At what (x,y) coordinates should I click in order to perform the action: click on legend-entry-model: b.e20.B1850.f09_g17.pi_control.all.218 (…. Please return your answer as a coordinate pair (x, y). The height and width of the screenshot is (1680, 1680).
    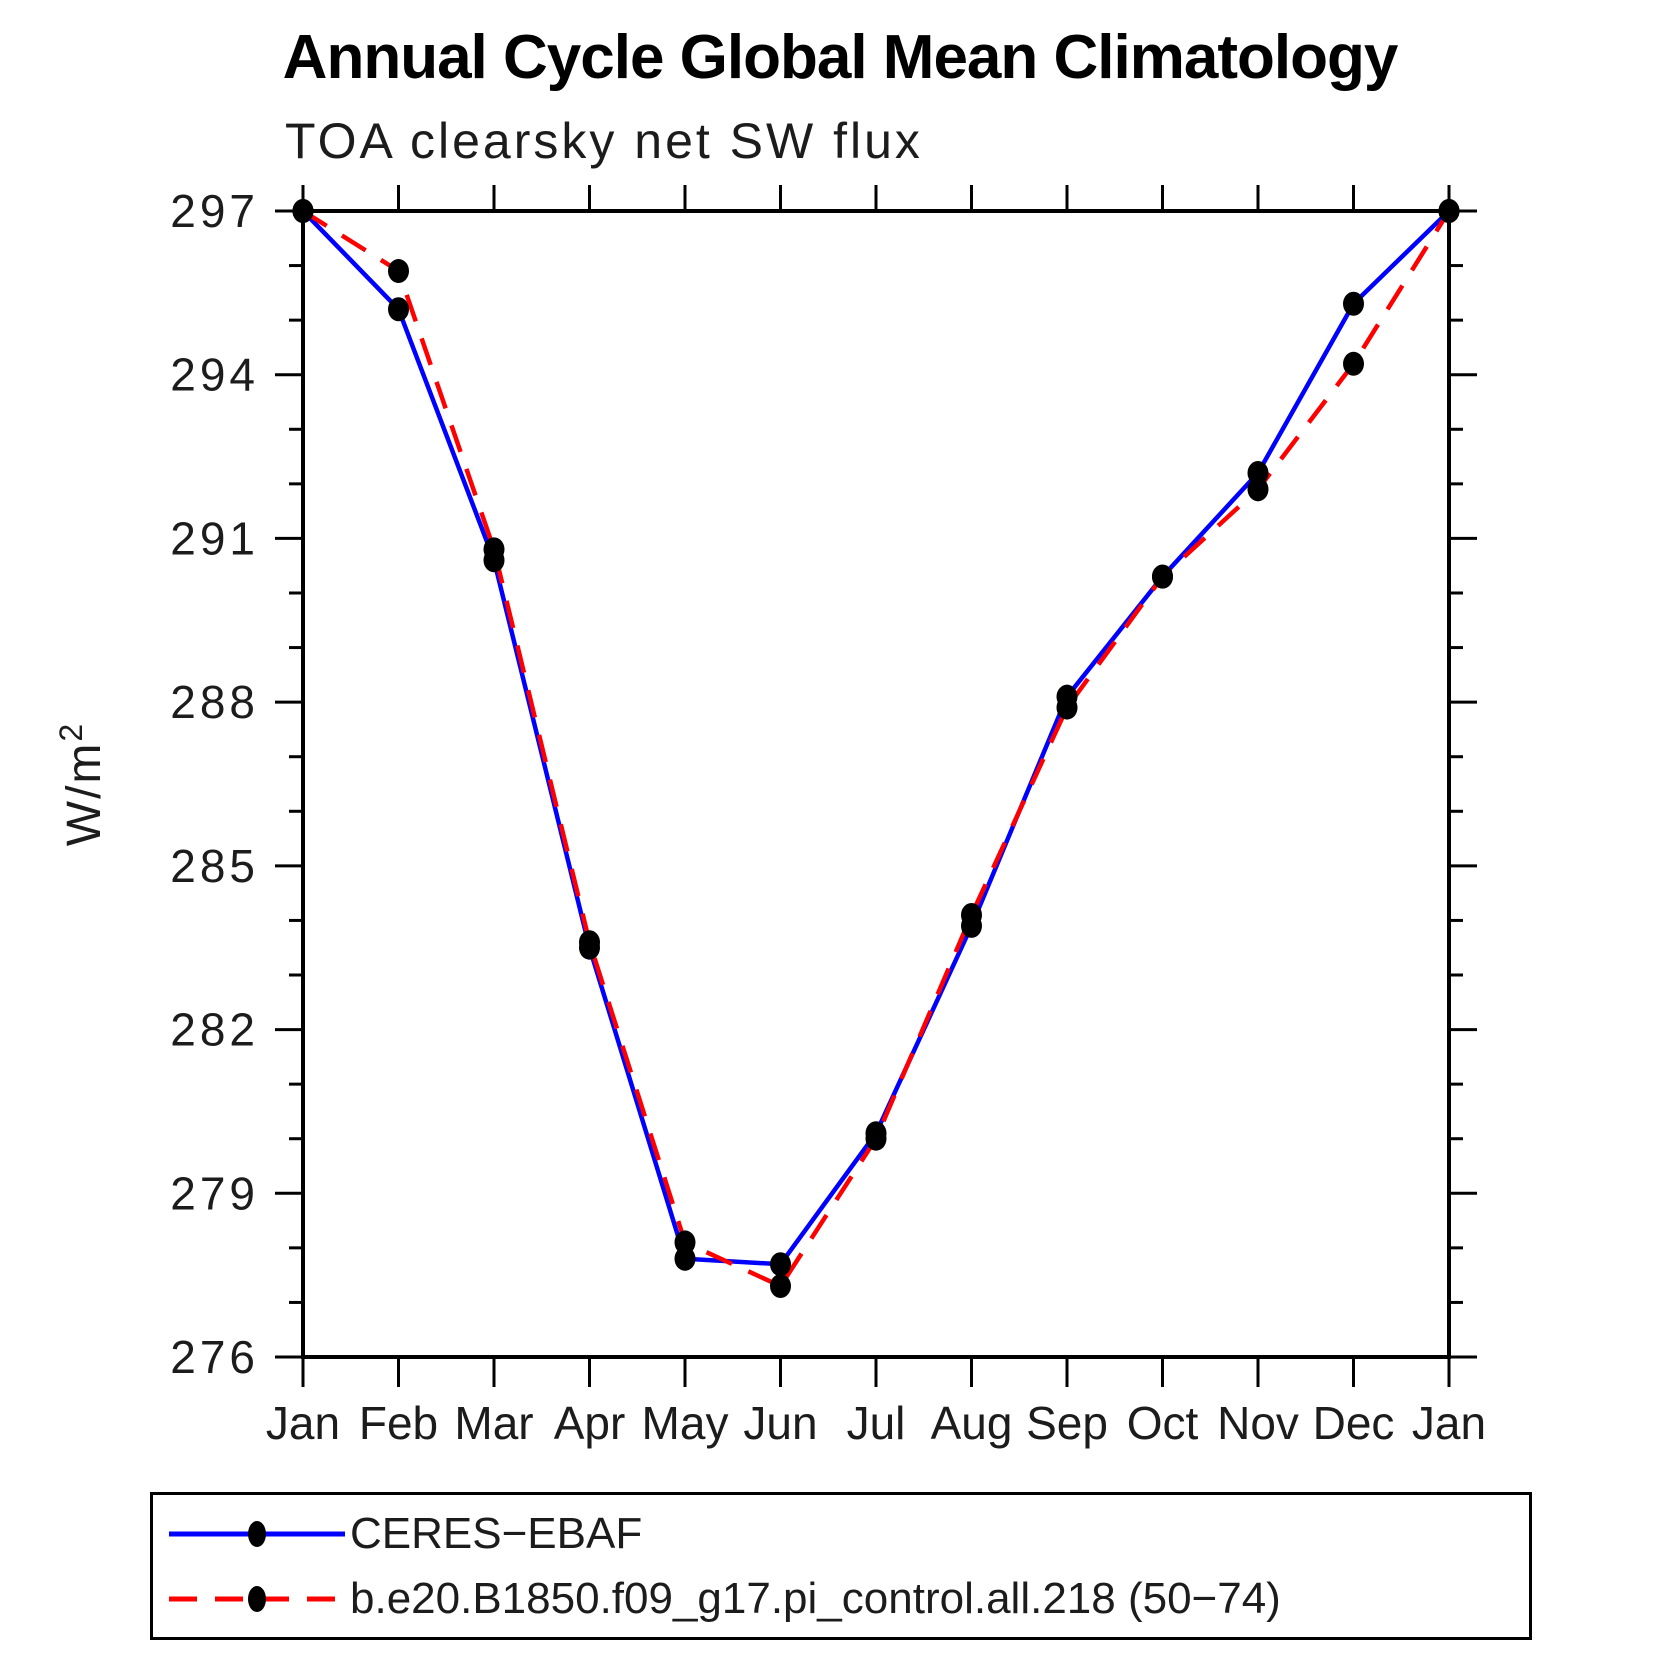
    Looking at the image, I should click on (847, 1599).